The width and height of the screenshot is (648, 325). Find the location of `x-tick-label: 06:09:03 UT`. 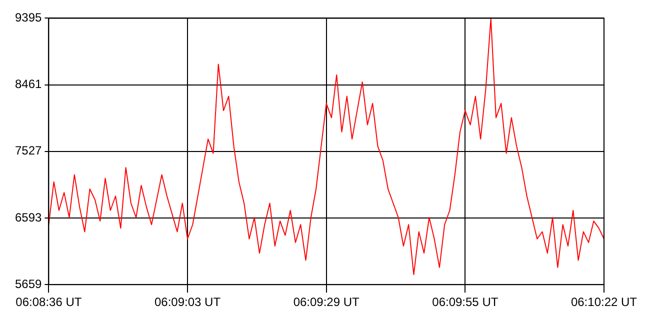

x-tick-label: 06:09:03 UT is located at coordinates (188, 302).